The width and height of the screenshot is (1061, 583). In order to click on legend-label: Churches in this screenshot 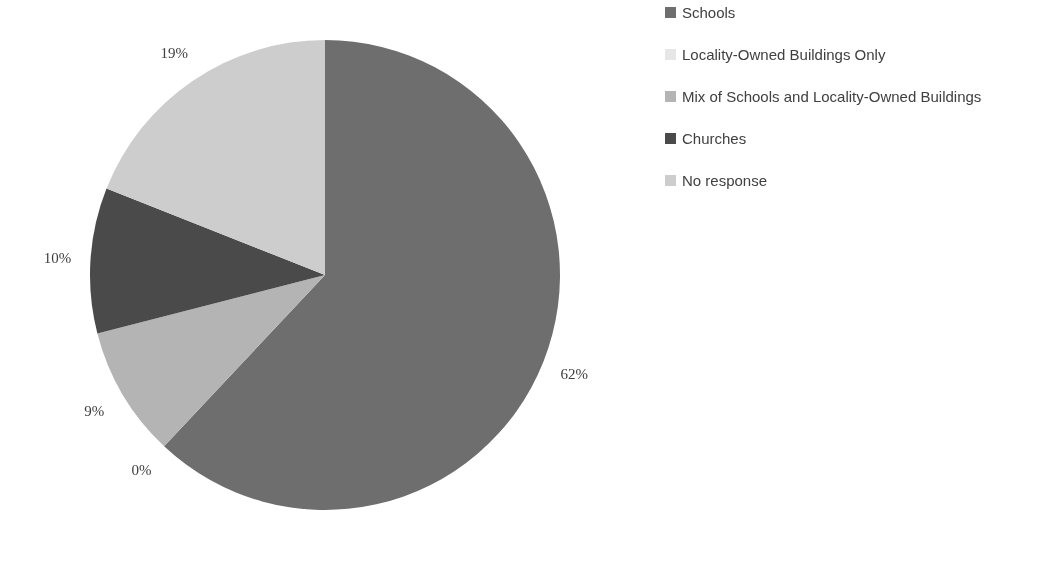, I will do `click(714, 138)`.